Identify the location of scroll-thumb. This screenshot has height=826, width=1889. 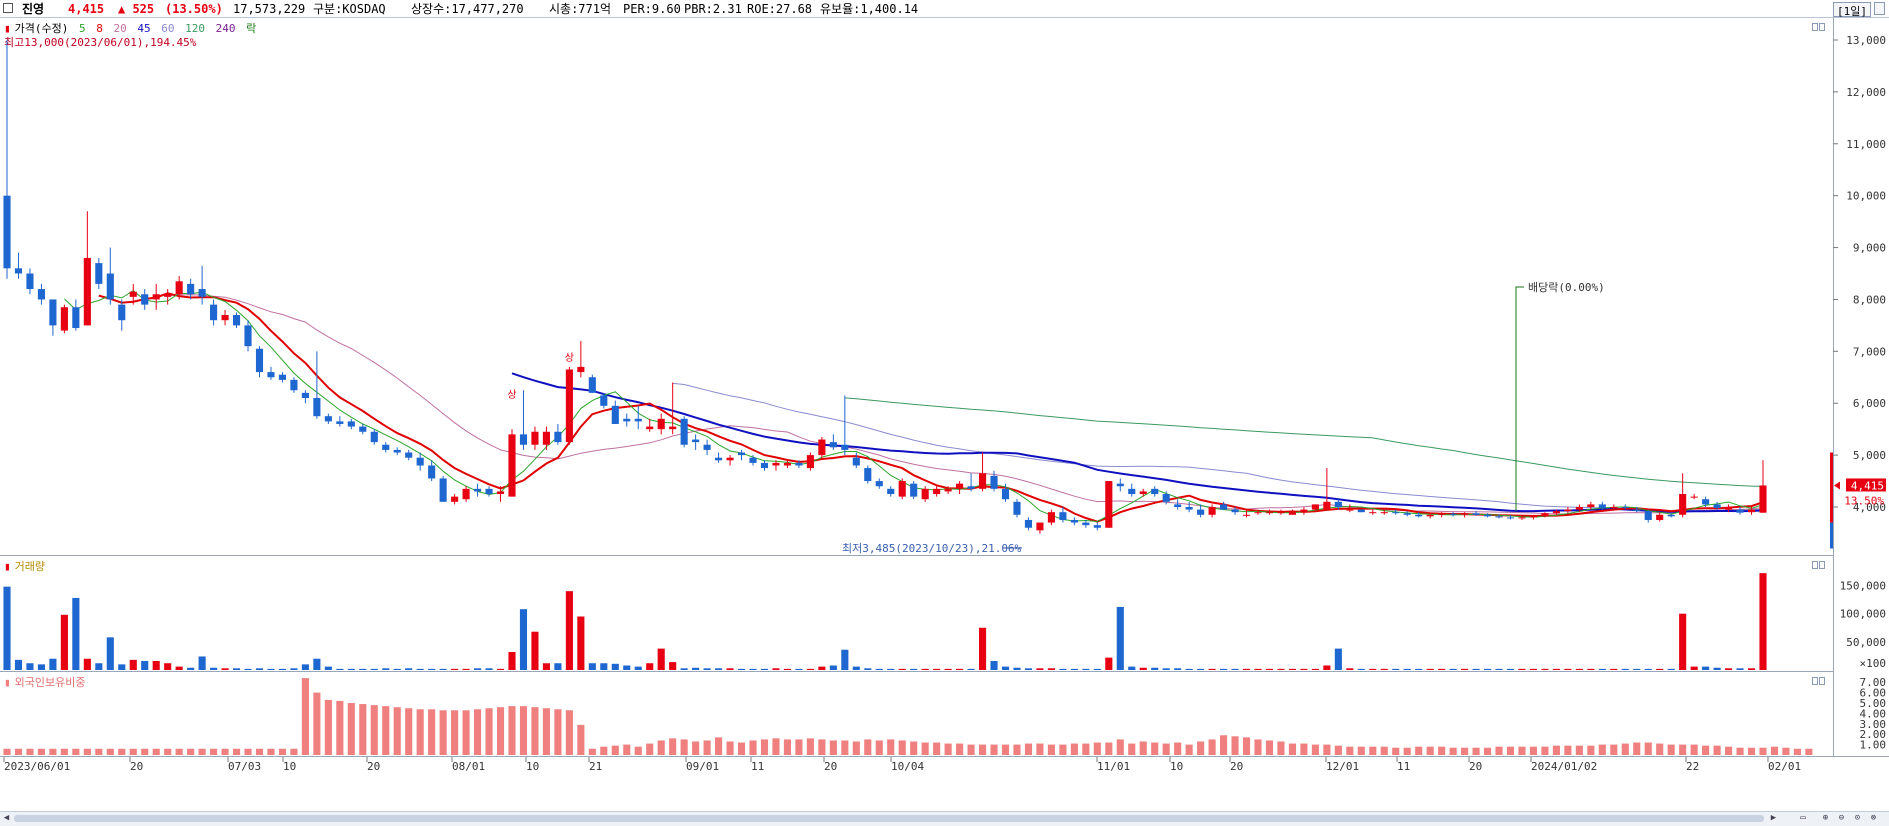
(889, 818).